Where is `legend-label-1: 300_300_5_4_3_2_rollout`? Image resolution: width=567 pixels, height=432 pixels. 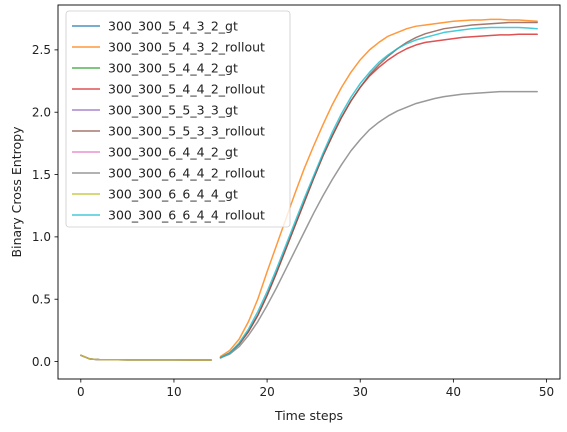
legend-label-1: 300_300_5_4_3_2_rollout is located at coordinates (186, 47).